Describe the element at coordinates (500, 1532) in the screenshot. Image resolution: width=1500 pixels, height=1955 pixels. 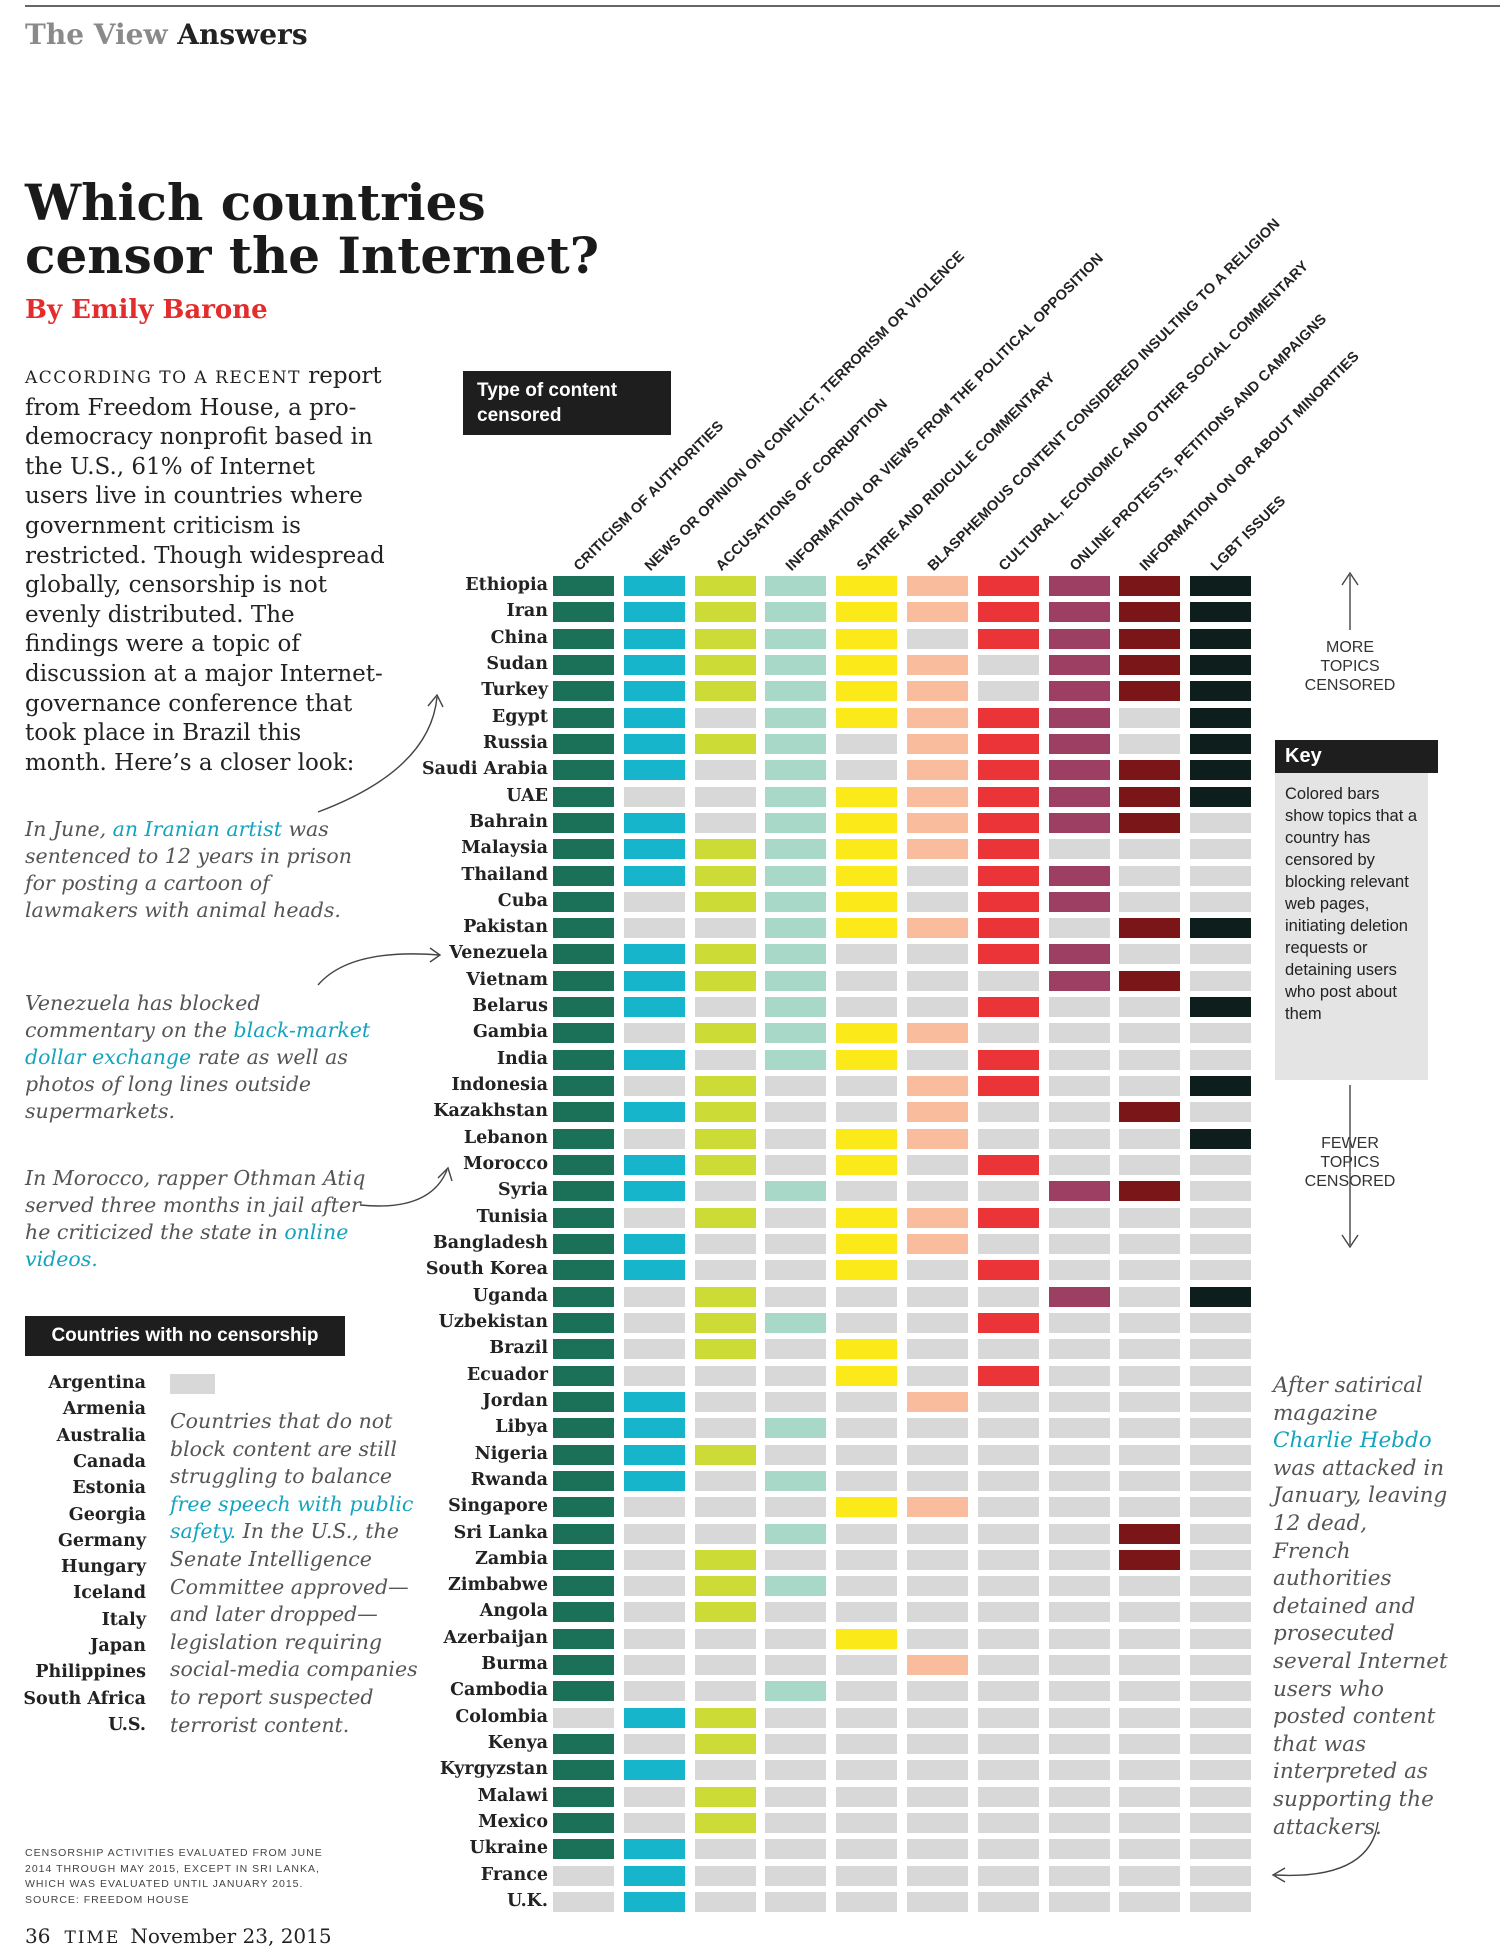
I see `country-label: Sri Lanka` at that location.